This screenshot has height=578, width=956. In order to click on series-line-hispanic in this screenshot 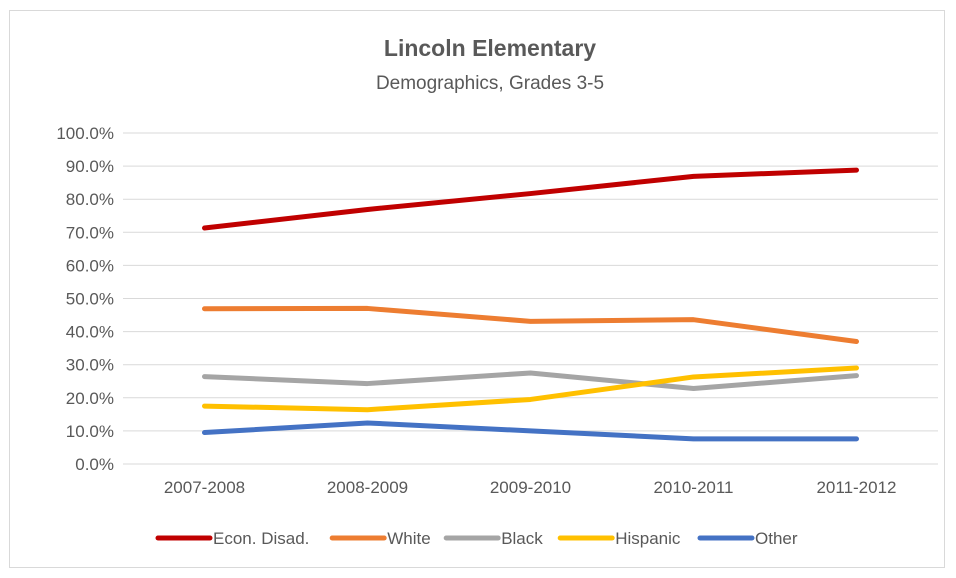, I will do `click(530, 389)`.